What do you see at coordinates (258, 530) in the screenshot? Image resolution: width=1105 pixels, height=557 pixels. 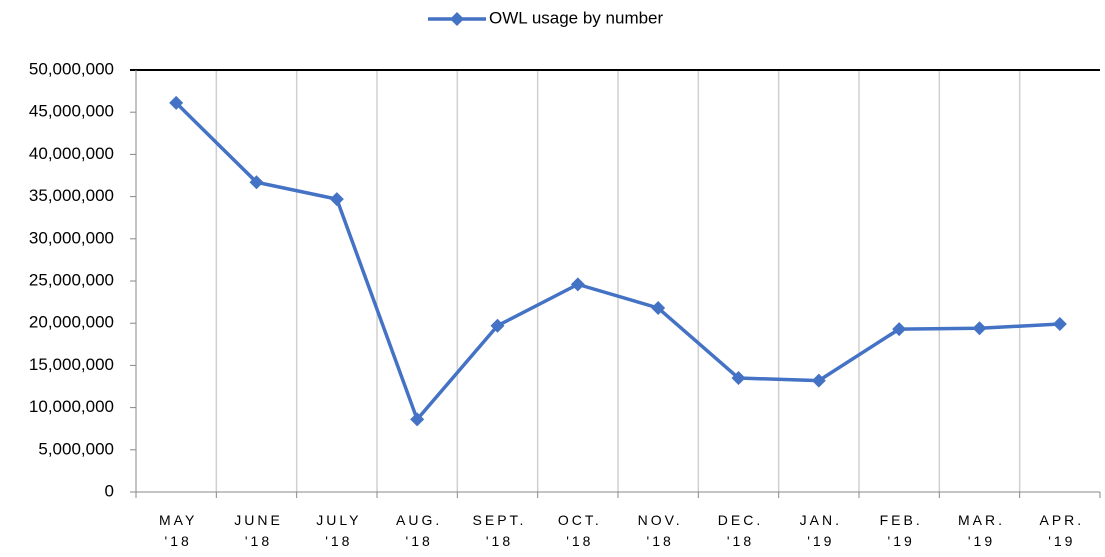 I see `x-tick-label: JUNE '18` at bounding box center [258, 530].